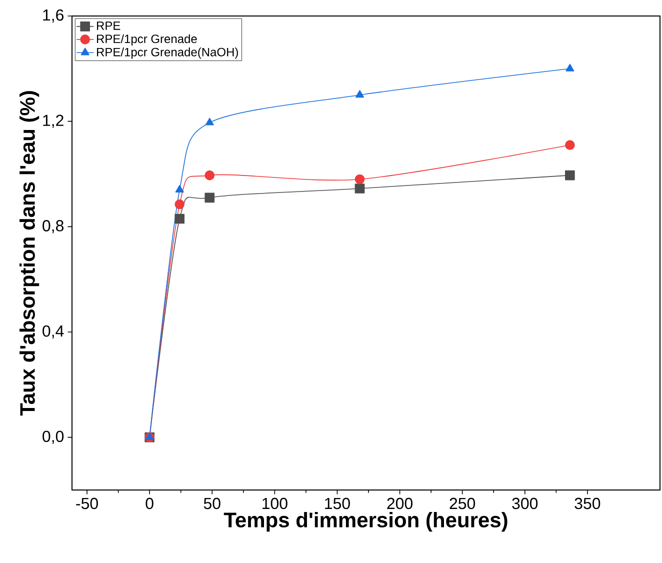 The image size is (662, 563). Describe the element at coordinates (87, 504) in the screenshot. I see `x-tick-label: -50` at that location.